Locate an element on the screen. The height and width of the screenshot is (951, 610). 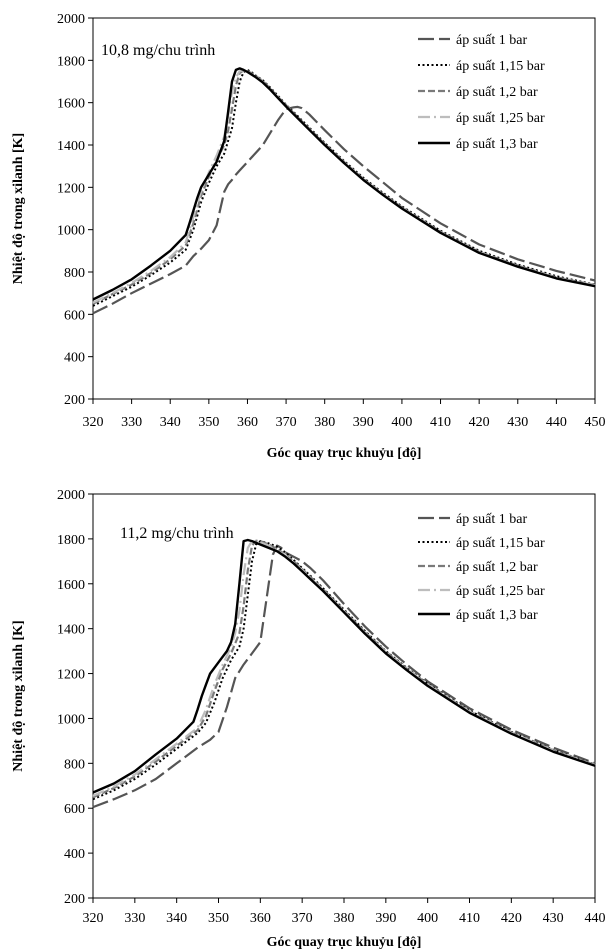
chart-annotation: 10,8 mg/chu trình is located at coordinates (158, 50).